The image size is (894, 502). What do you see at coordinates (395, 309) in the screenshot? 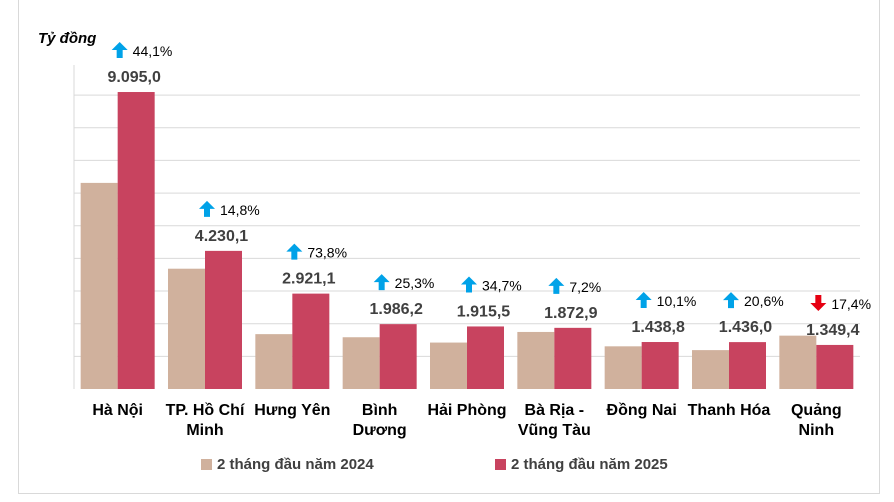
I see `data-label-2025-4: 1.986,2` at bounding box center [395, 309].